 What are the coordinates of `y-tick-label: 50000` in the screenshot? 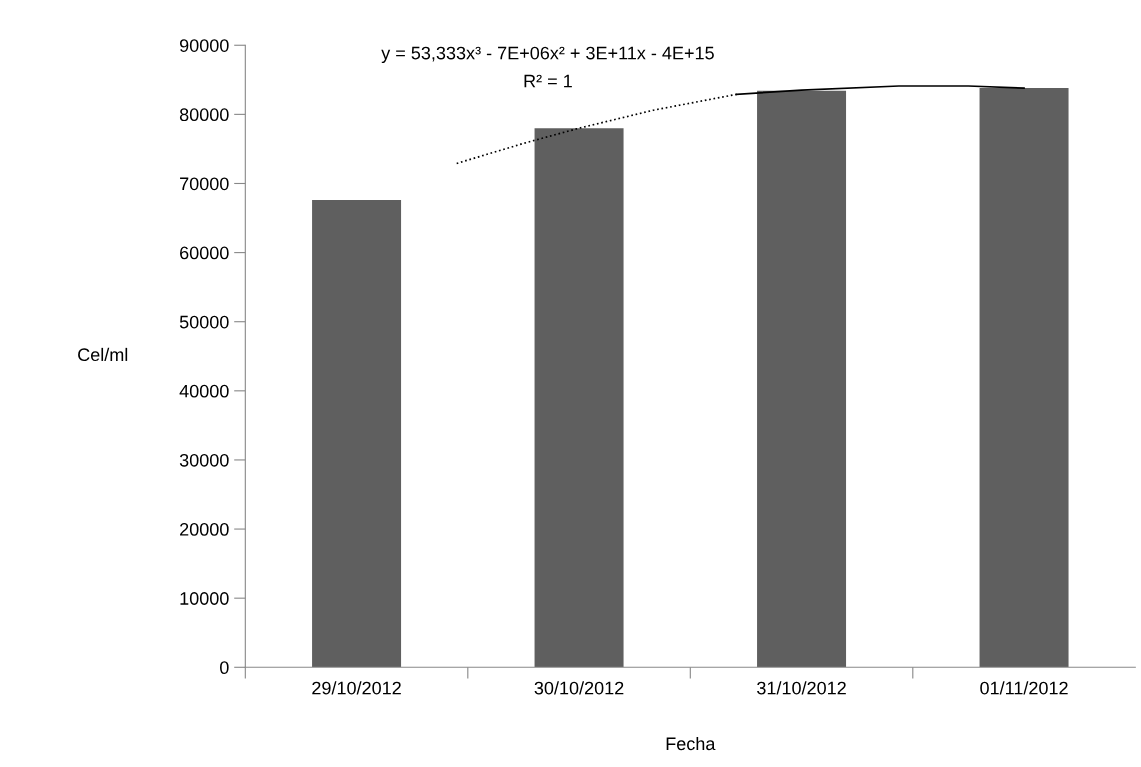 It's located at (204, 322).